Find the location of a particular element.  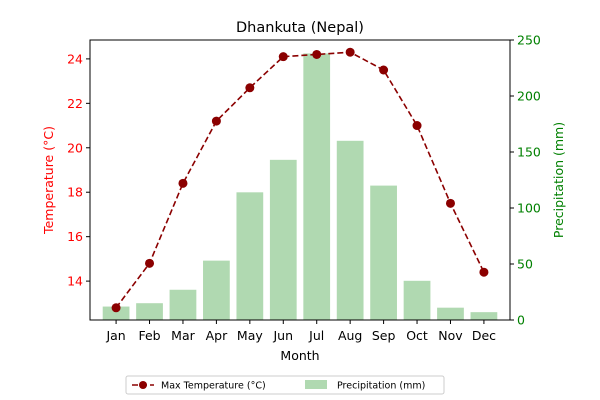

temp-point-mar is located at coordinates (183, 183).